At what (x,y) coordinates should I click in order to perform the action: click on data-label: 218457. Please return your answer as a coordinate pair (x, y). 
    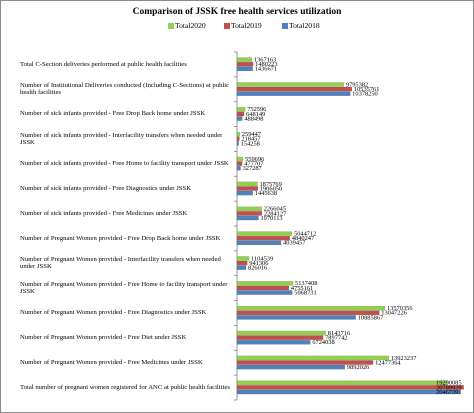
    Looking at the image, I should click on (251, 139).